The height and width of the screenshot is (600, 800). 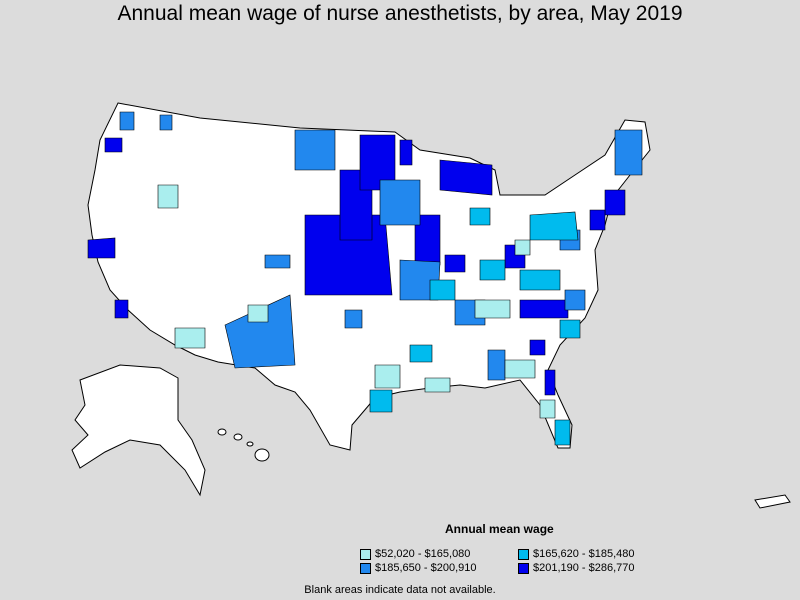 I want to click on legend-item-tier-4: $201,190 - $286,770, so click(x=576, y=568).